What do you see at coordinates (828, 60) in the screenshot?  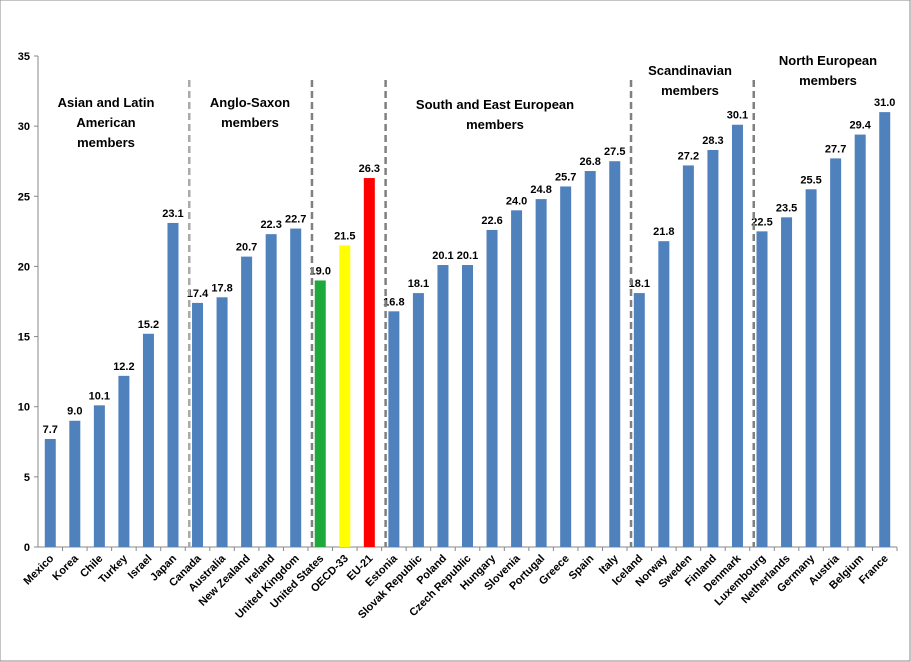 I see `group-label: North European` at bounding box center [828, 60].